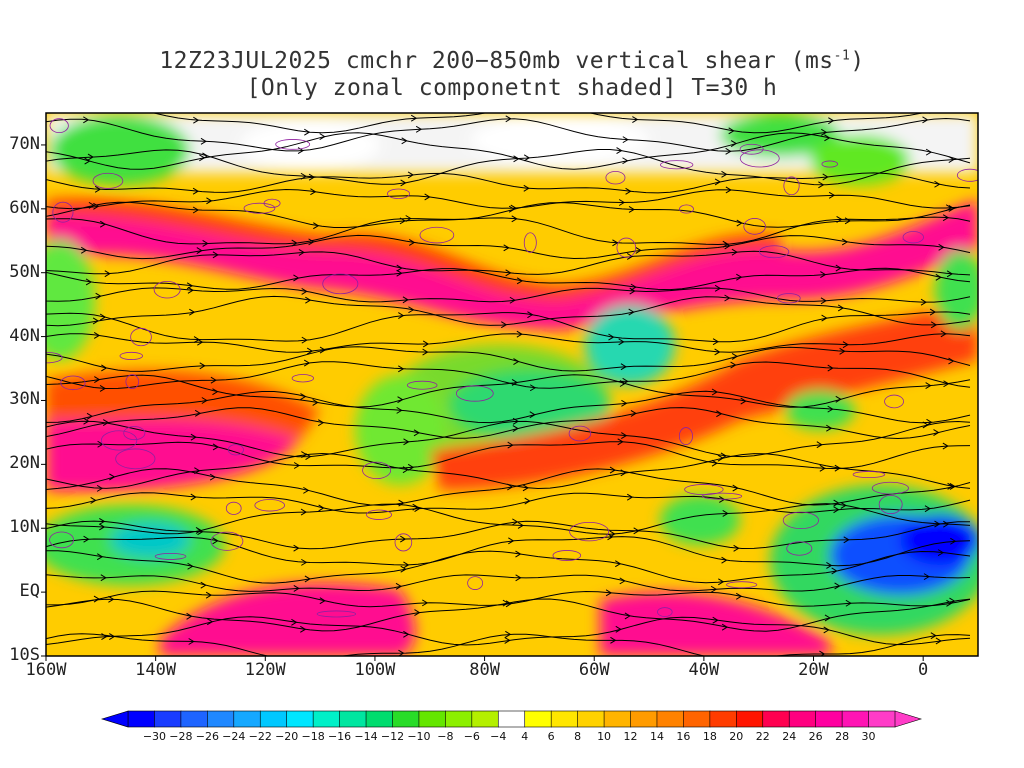 The width and height of the screenshot is (1024, 768). I want to click on lon-tick-label: 60W, so click(594, 670).